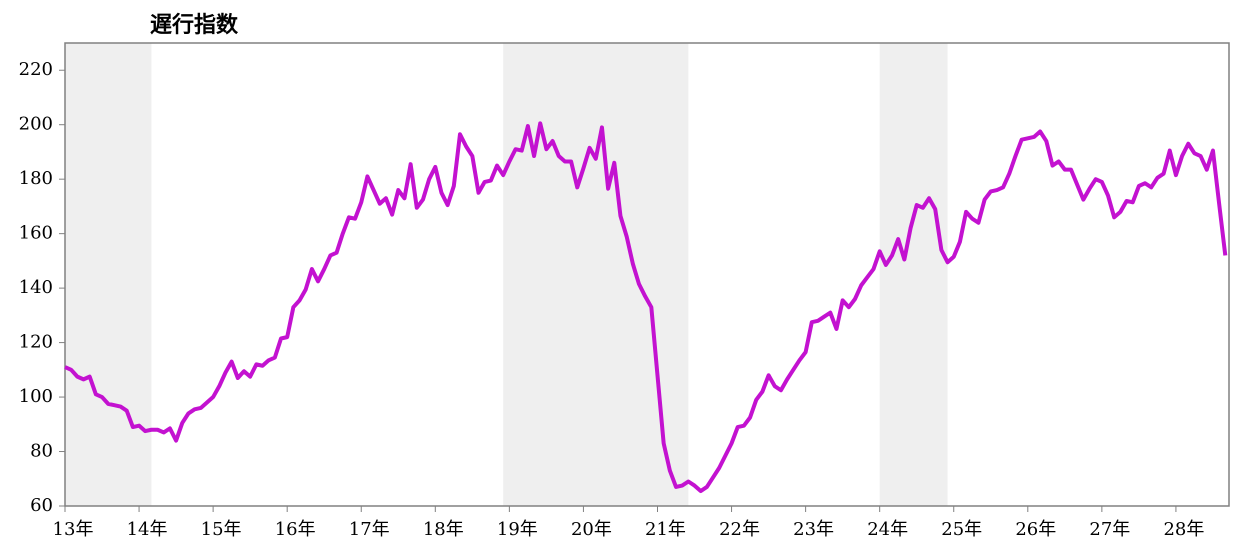 The image size is (1235, 548). I want to click on x-tick-label: 15年, so click(221, 529).